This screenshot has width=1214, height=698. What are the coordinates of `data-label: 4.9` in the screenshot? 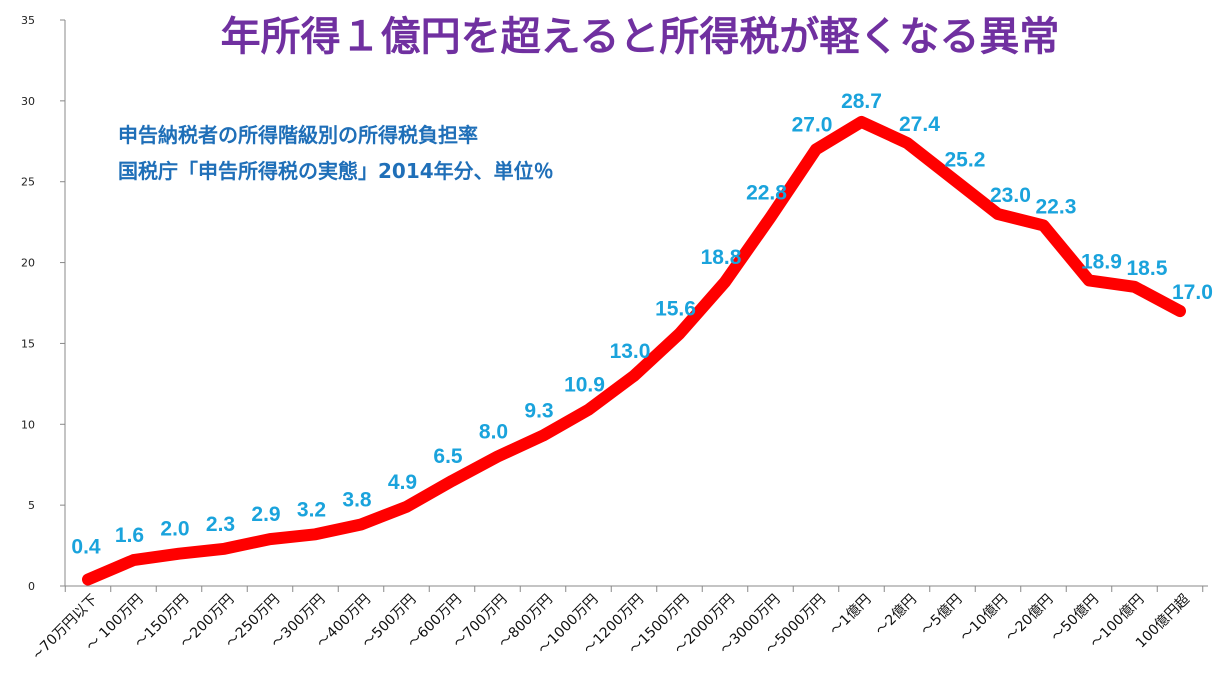 It's located at (402, 482).